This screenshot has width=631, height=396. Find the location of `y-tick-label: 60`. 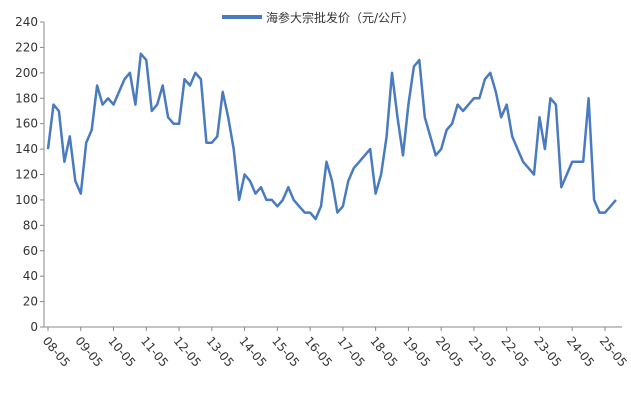

y-tick-label: 60 is located at coordinates (30, 251).